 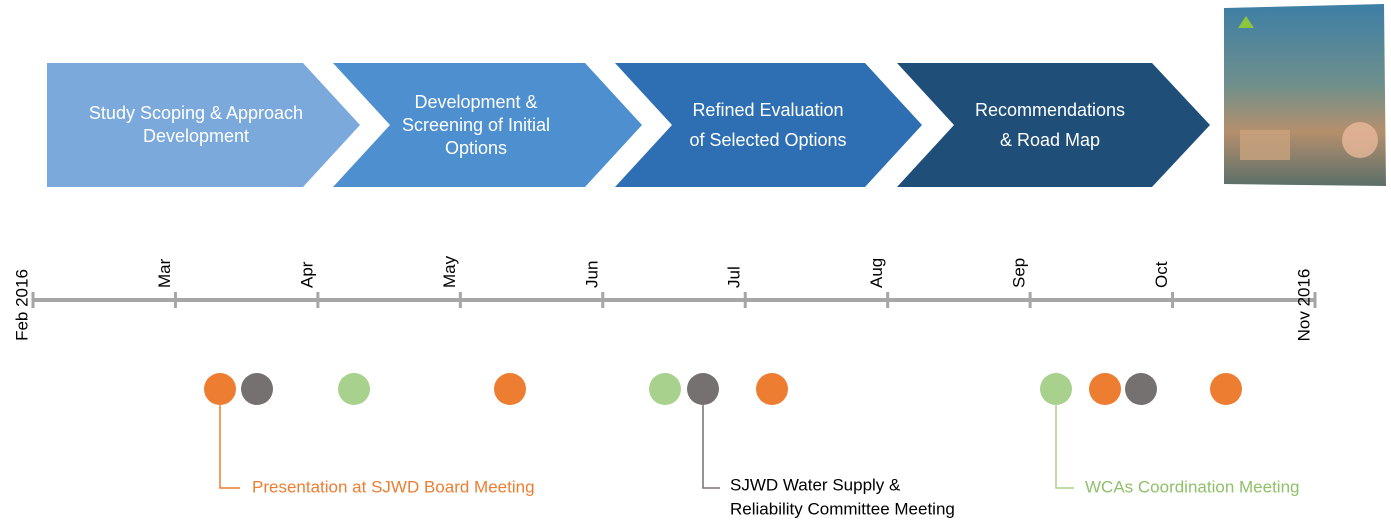 What do you see at coordinates (196, 113) in the screenshot?
I see `phase-label: Study Scoping & Approach` at bounding box center [196, 113].